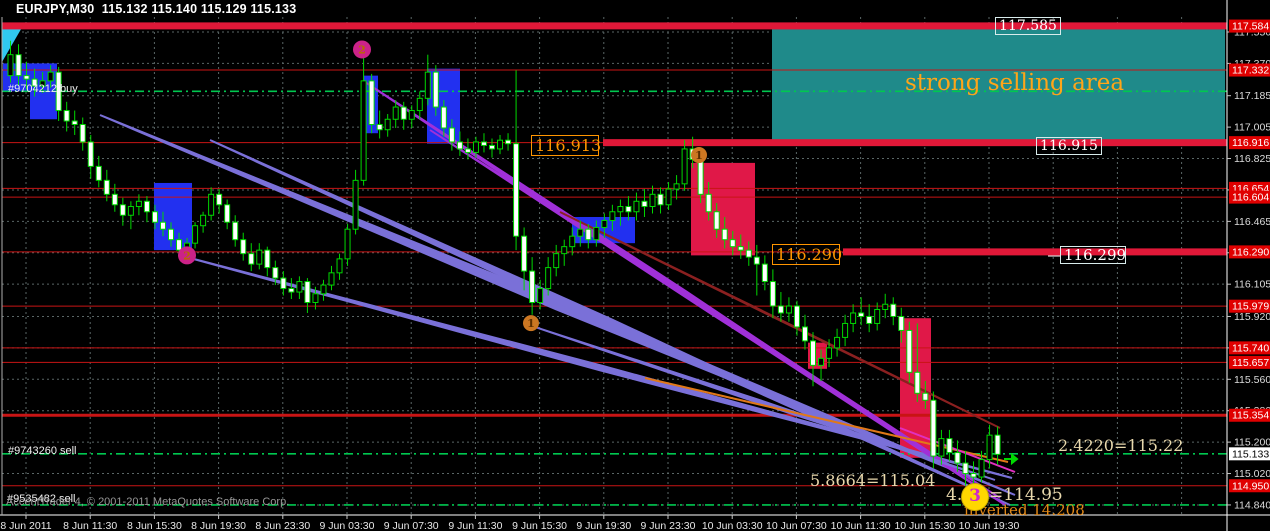 Image resolution: width=1270 pixels, height=531 pixels. Describe the element at coordinates (90, 525) in the screenshot. I see `time-tick-label: 8 Jun 11:30` at that location.